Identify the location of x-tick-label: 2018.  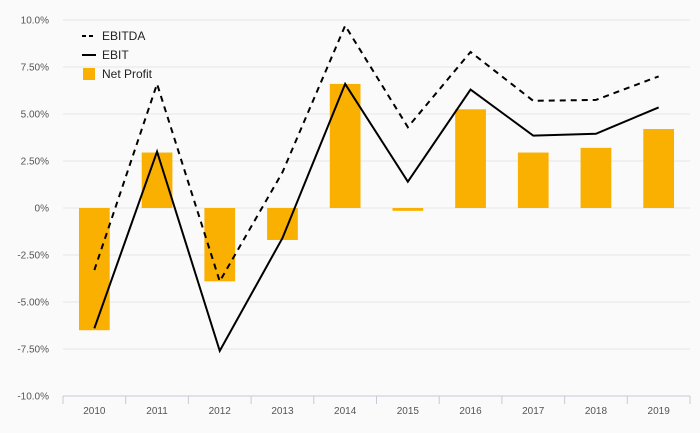
(596, 411).